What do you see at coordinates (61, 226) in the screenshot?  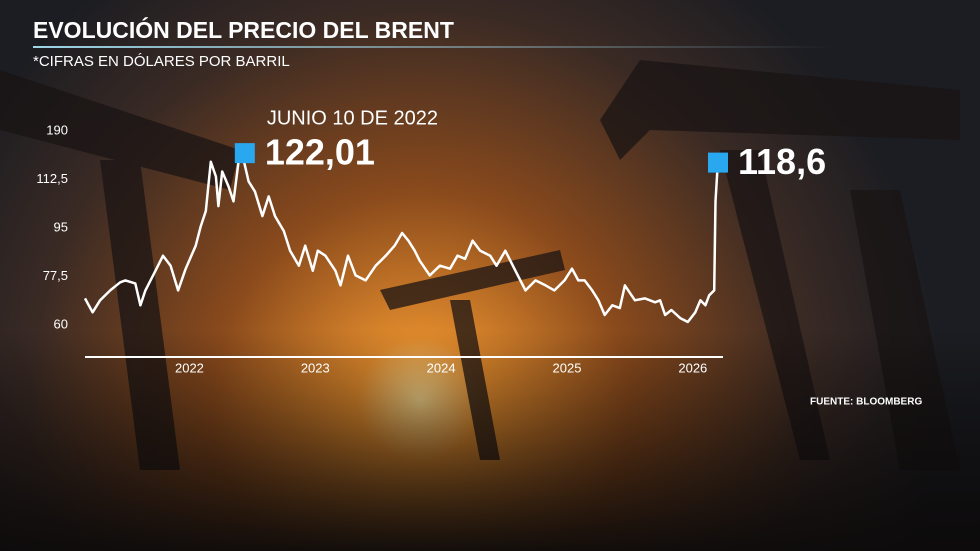 I see `y-tick-label: 95` at bounding box center [61, 226].